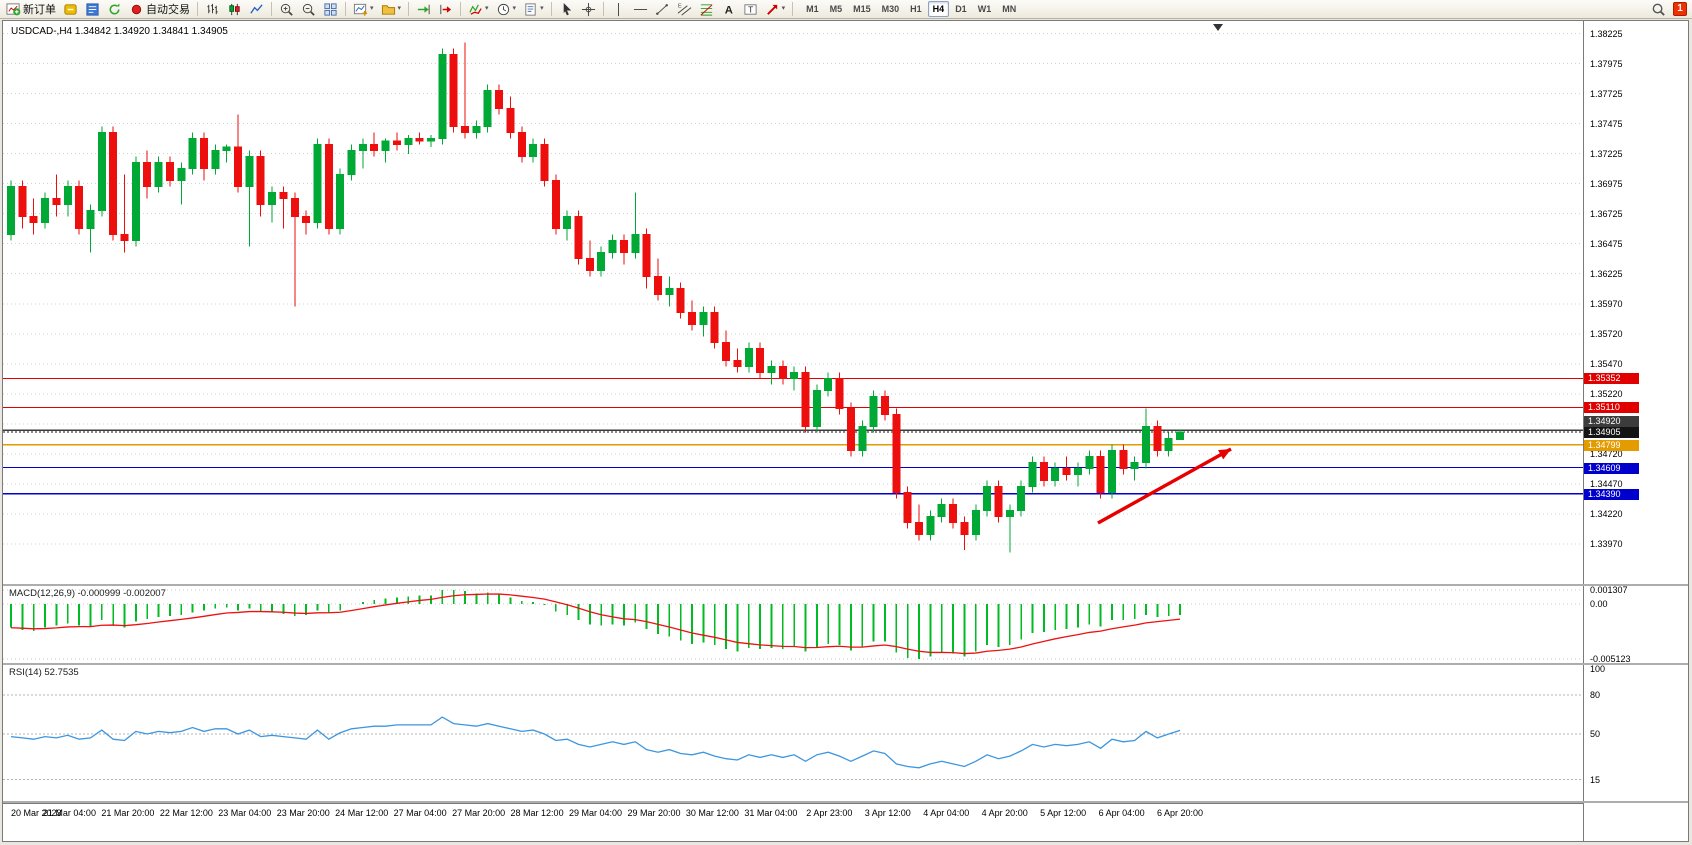  Describe the element at coordinates (1606, 63) in the screenshot. I see `price-tick-label: 1.37975` at that location.